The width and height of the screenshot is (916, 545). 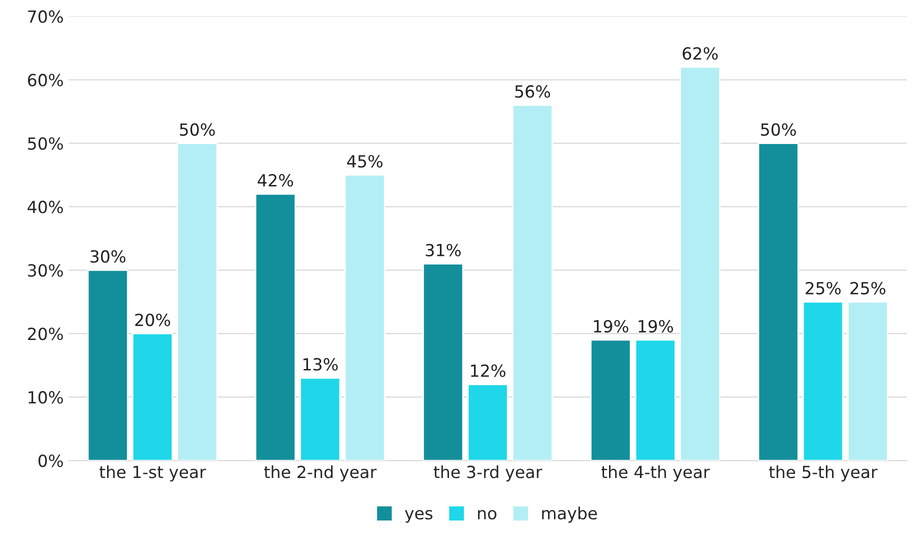 I want to click on data-label: 13%, so click(x=320, y=364).